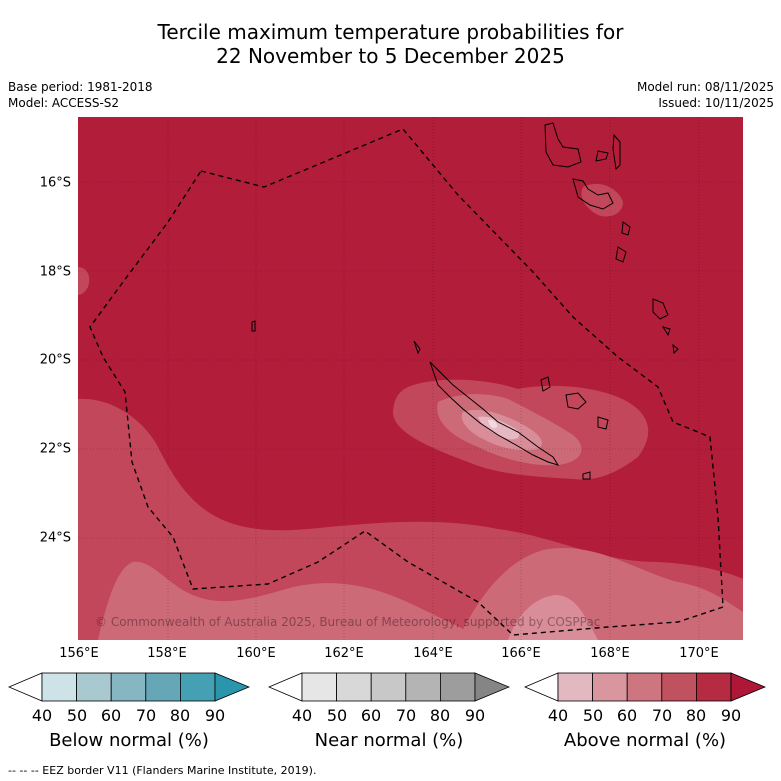 The width and height of the screenshot is (781, 781). I want to click on shade-vanuatu, so click(602, 200).